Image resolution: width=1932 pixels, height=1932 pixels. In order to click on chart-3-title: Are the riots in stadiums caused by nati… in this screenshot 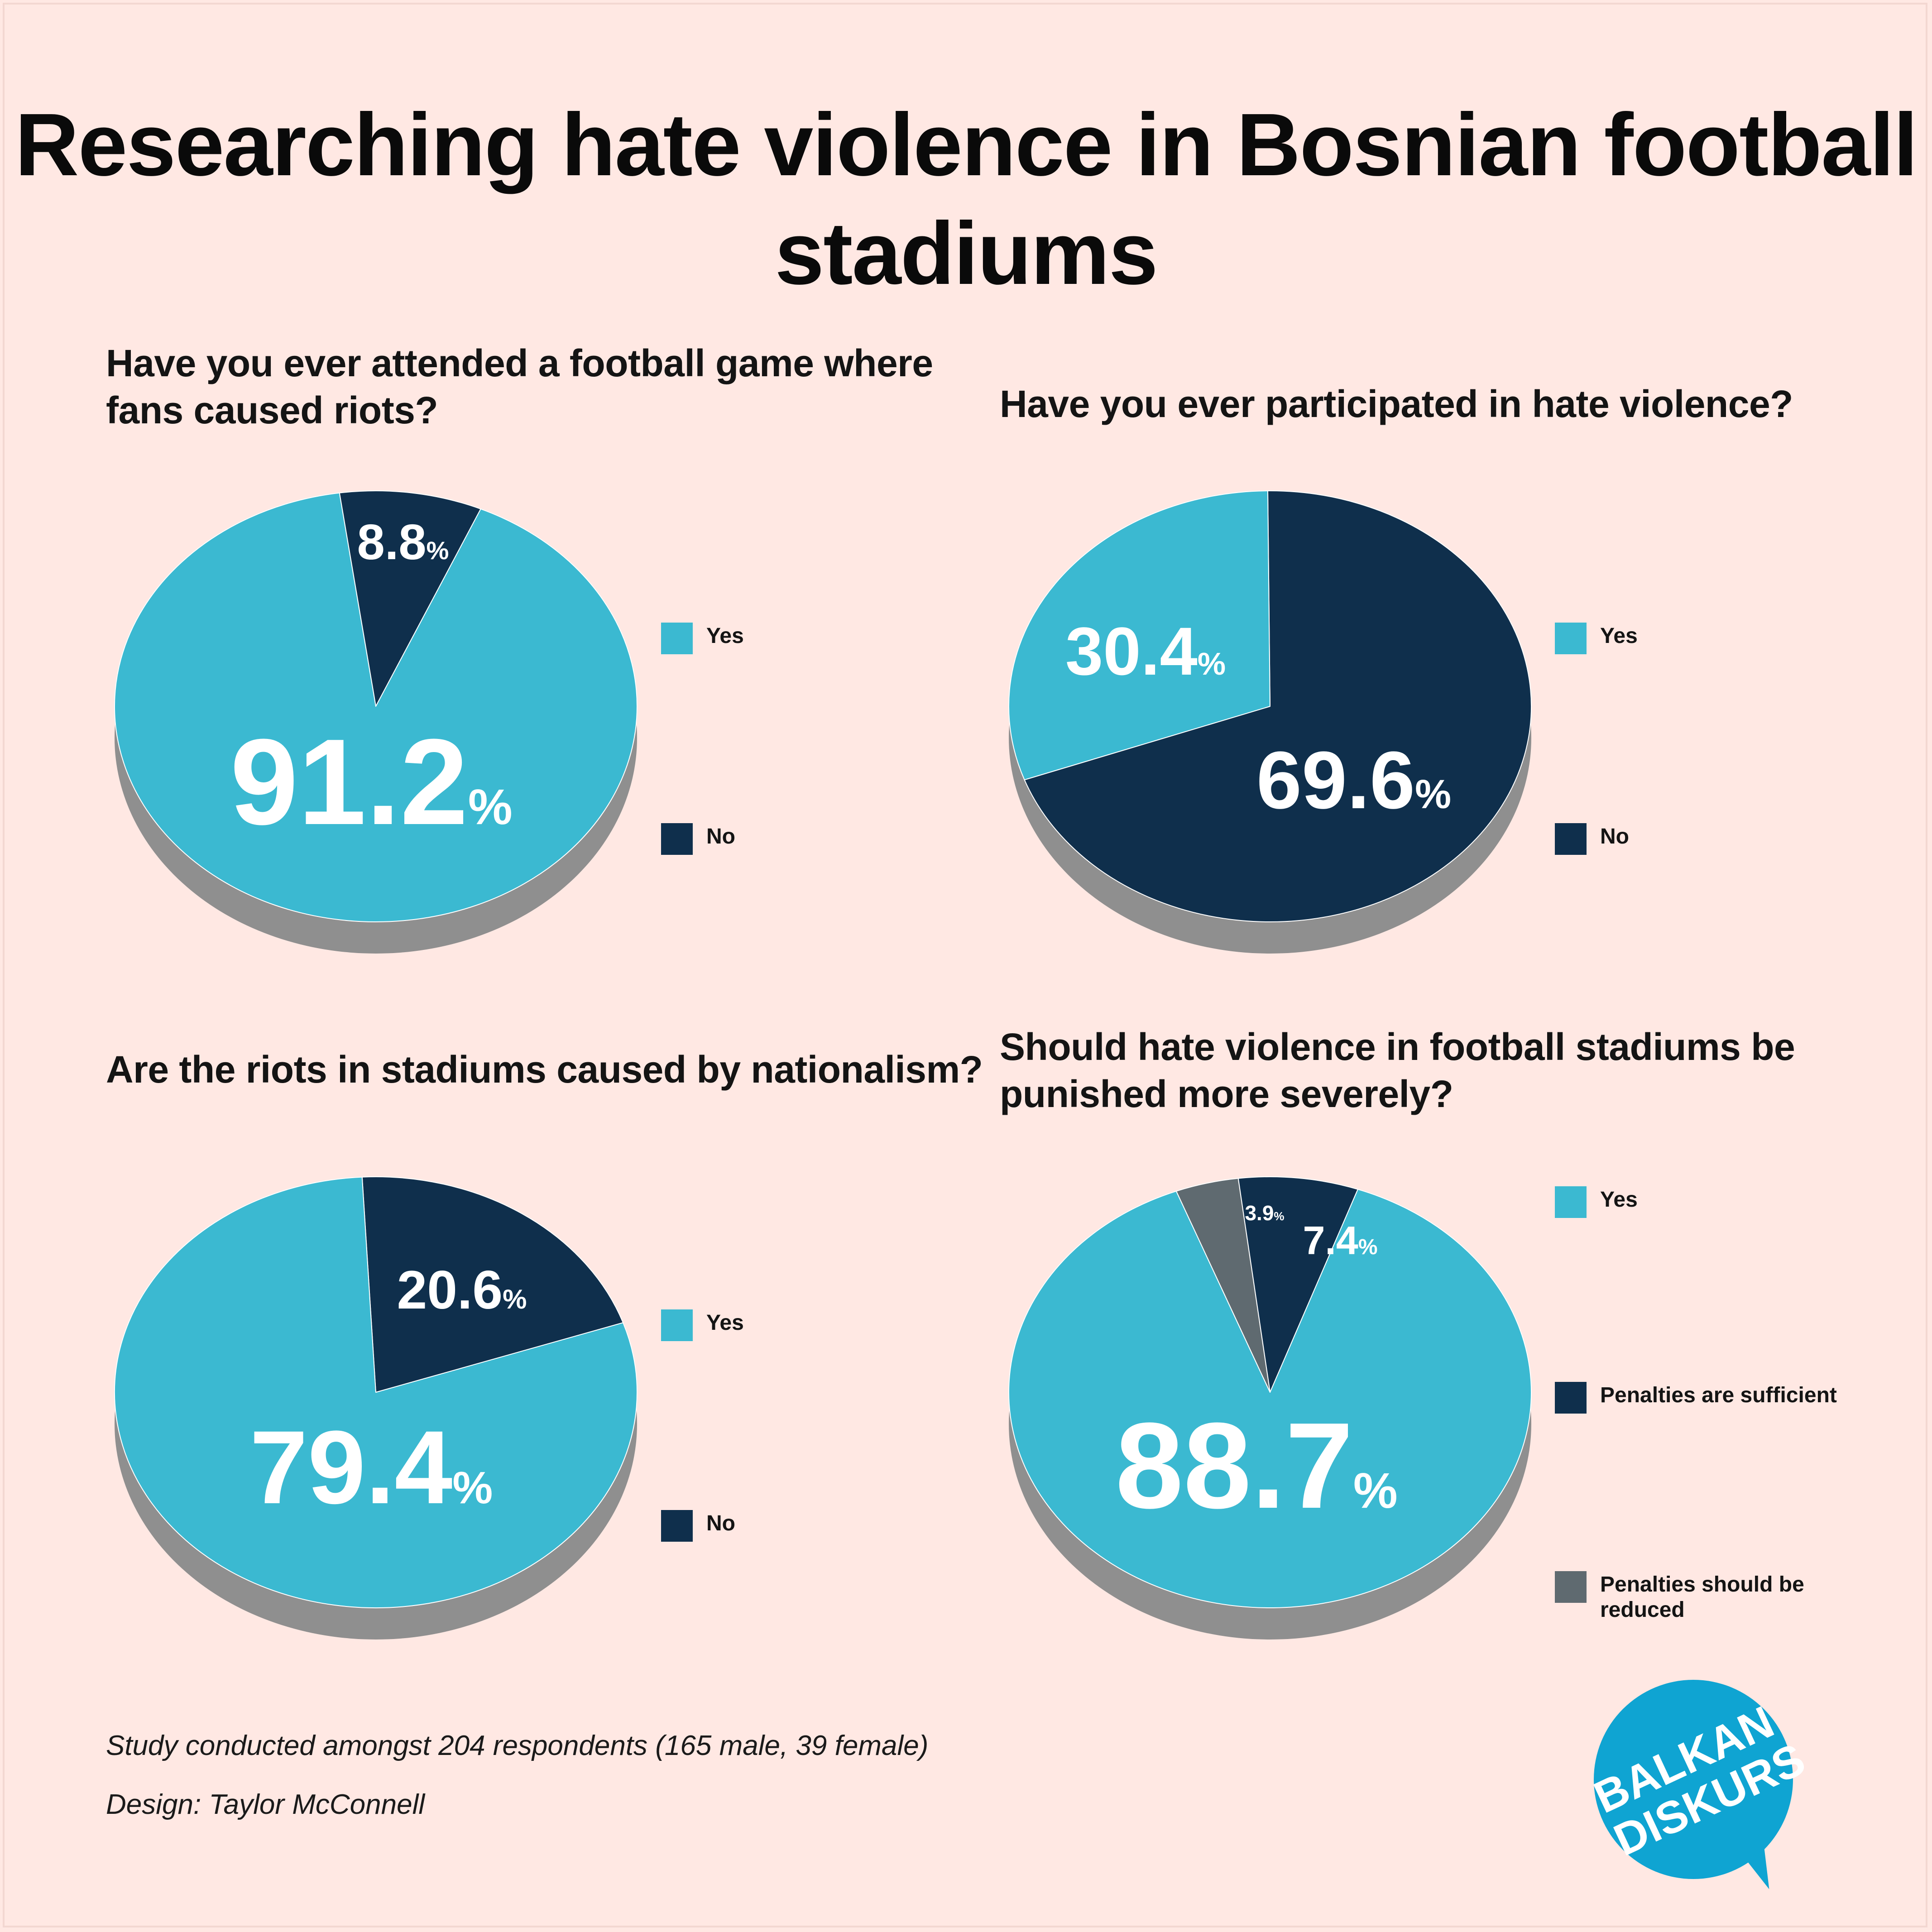, I will do `click(544, 1069)`.